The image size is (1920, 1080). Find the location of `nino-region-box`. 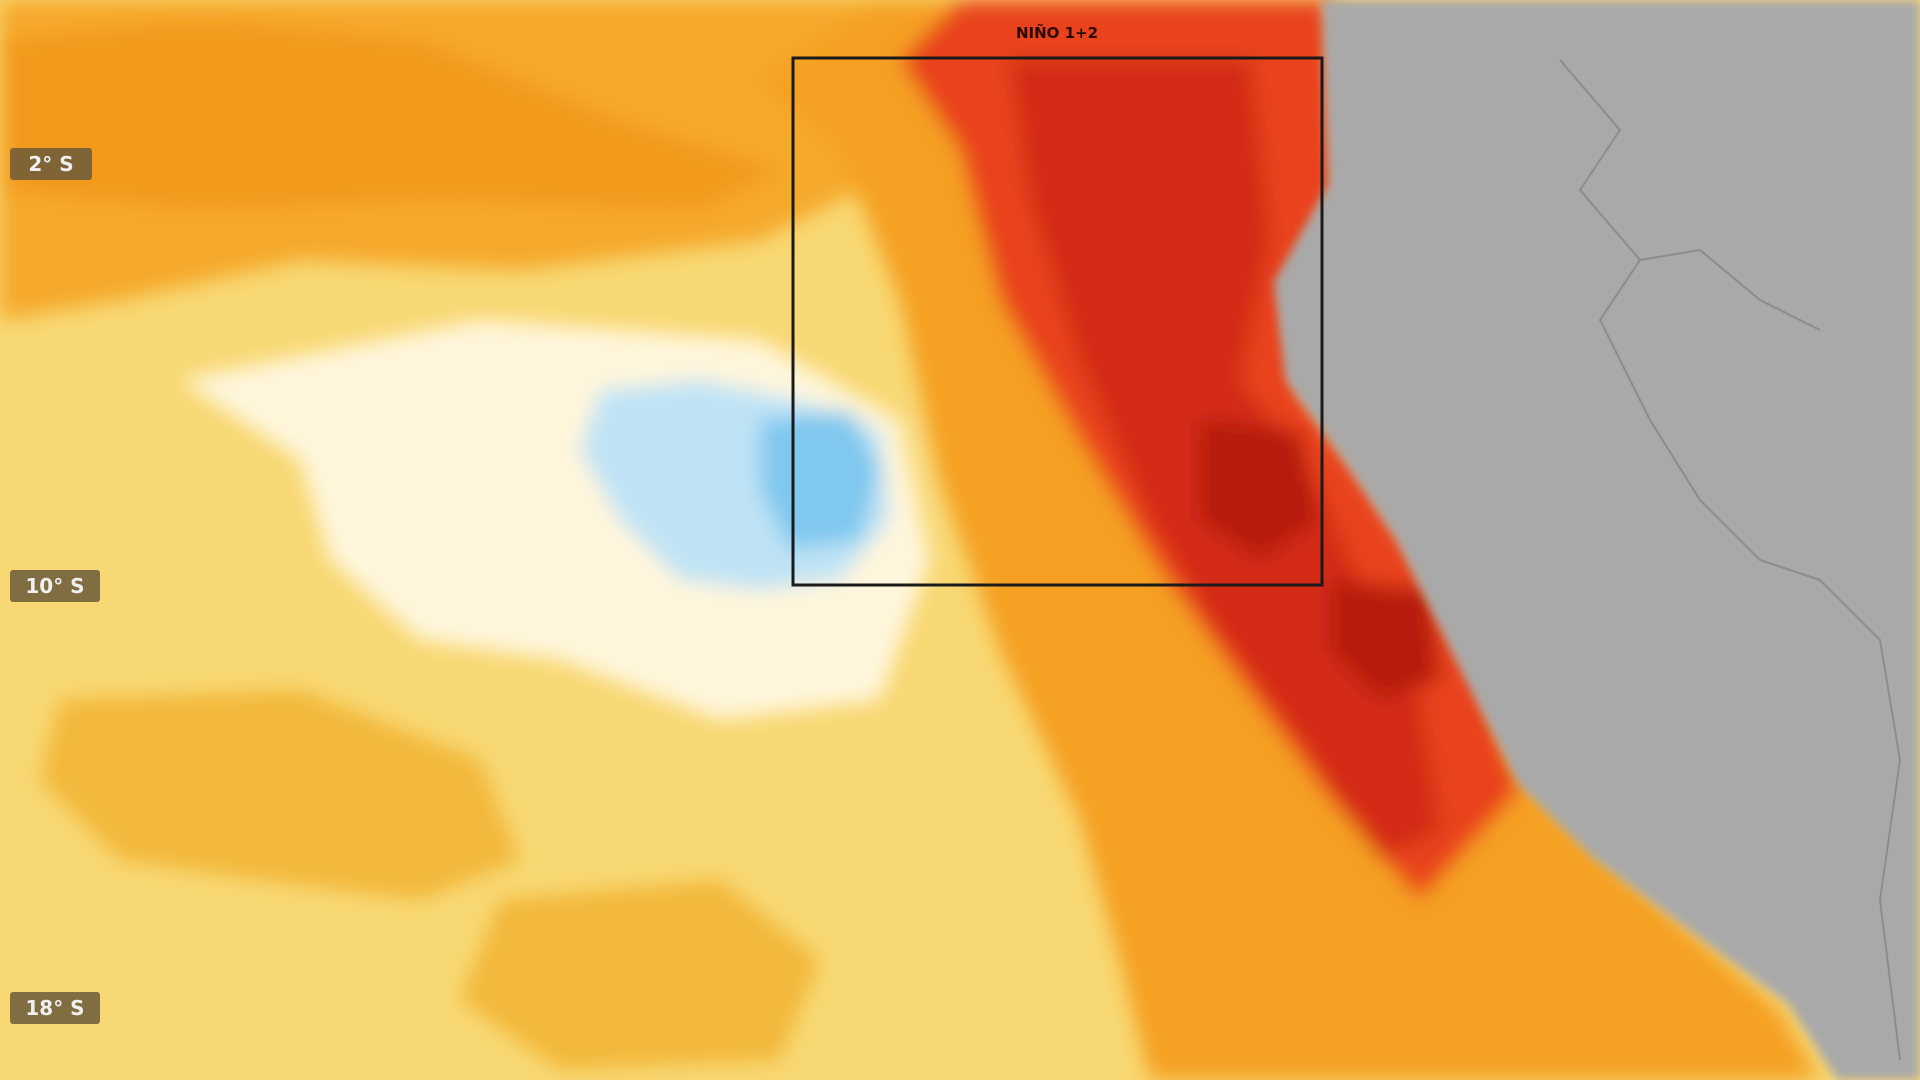

nino-region-box is located at coordinates (1057, 321).